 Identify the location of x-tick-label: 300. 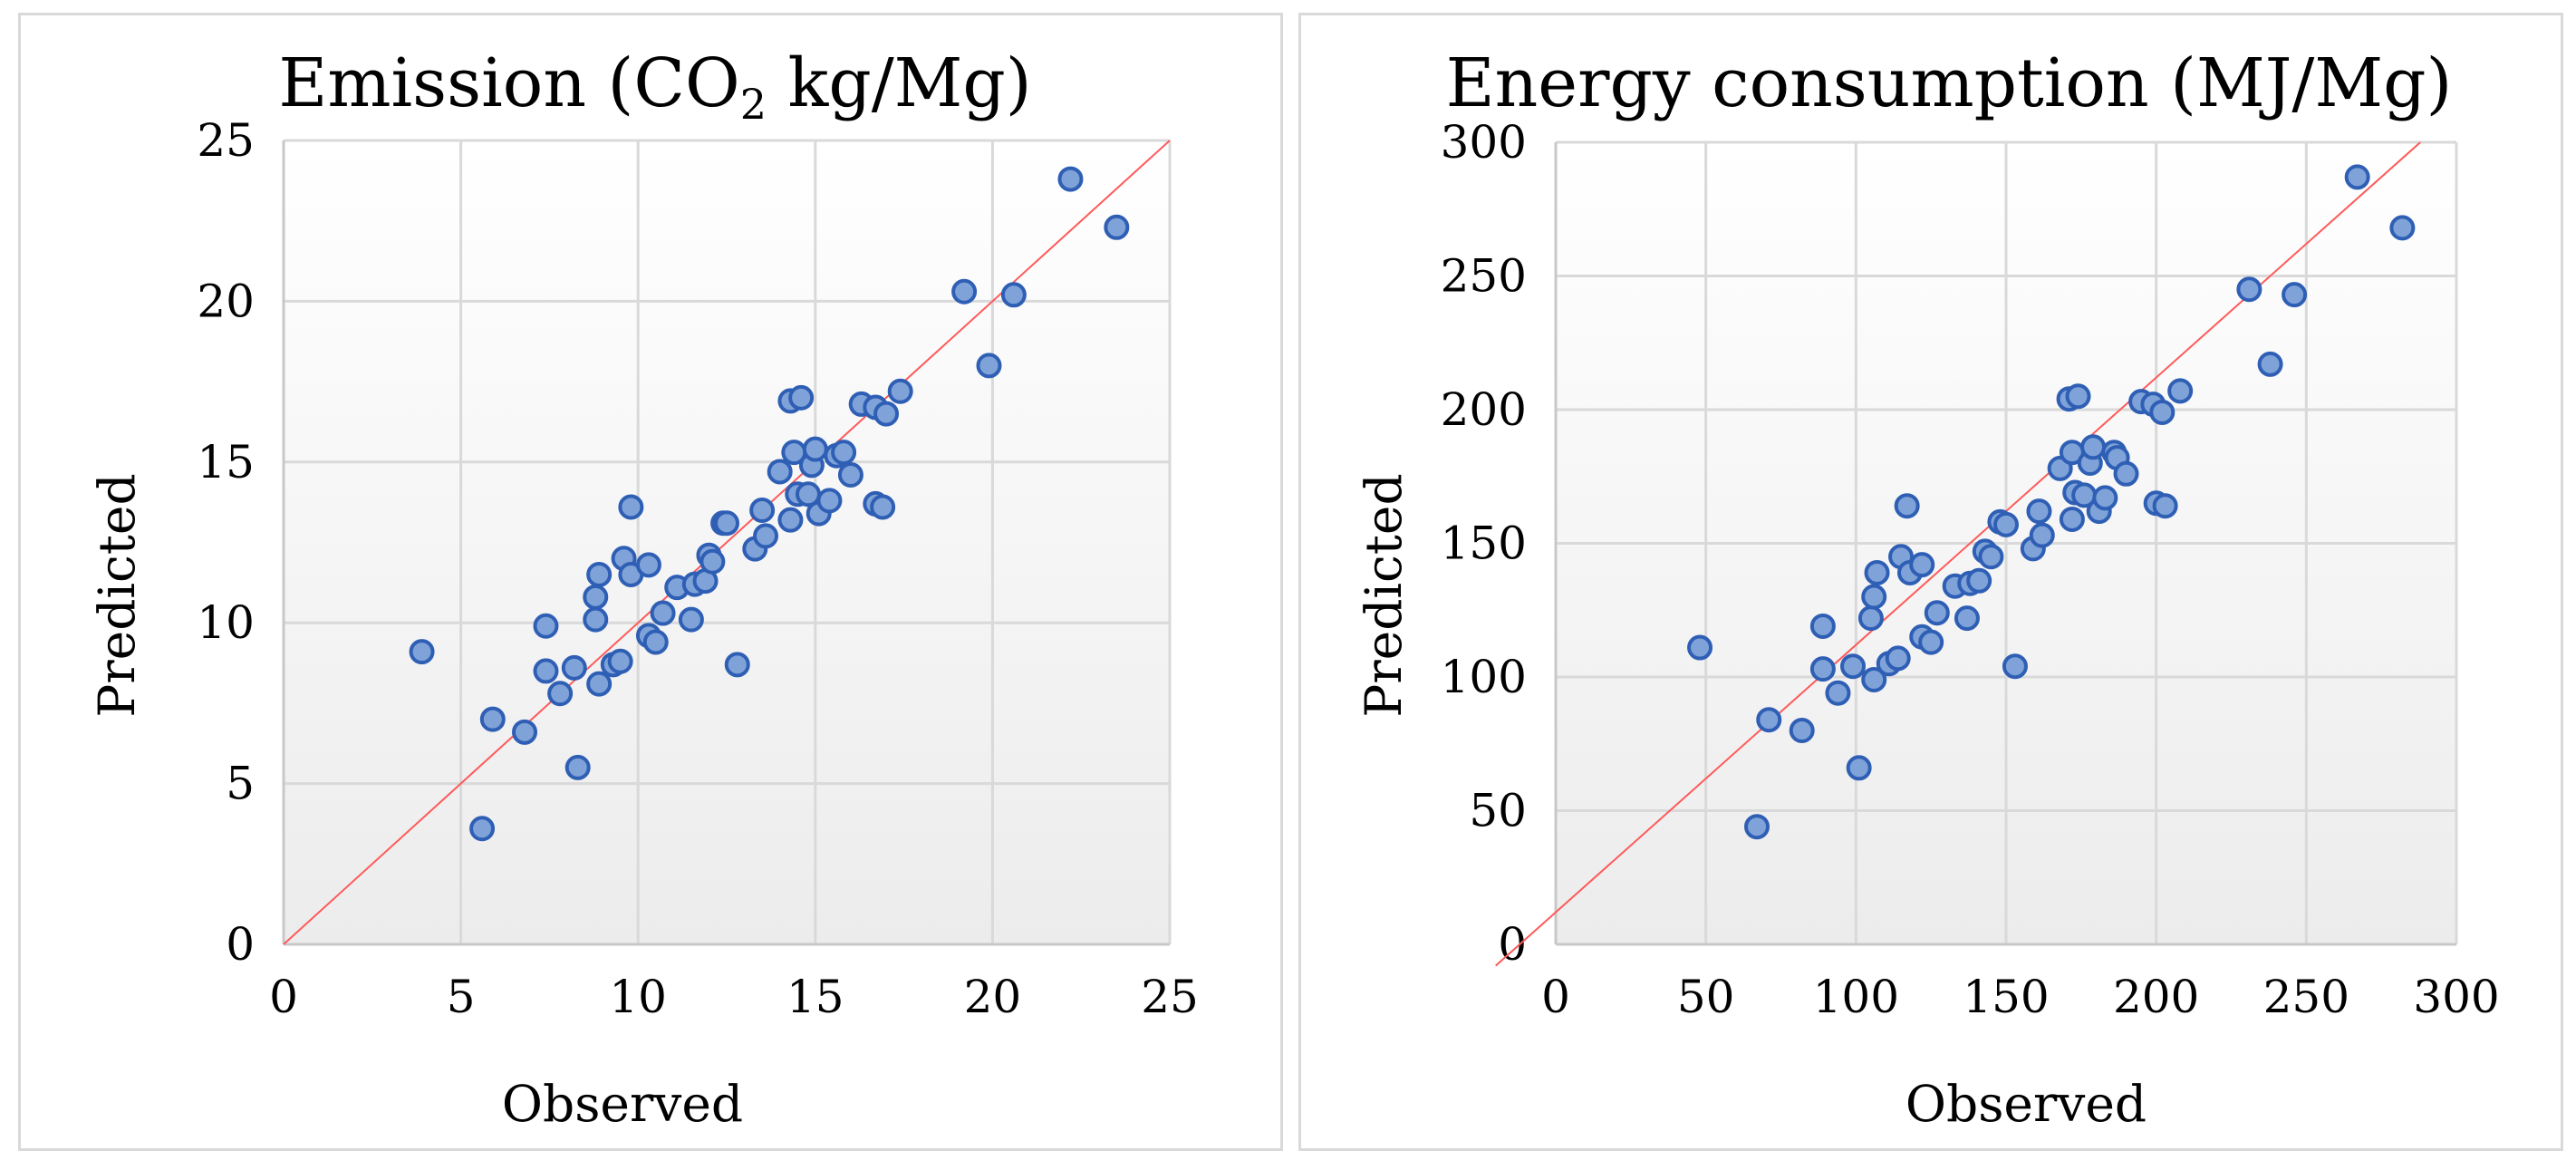
(2456, 997).